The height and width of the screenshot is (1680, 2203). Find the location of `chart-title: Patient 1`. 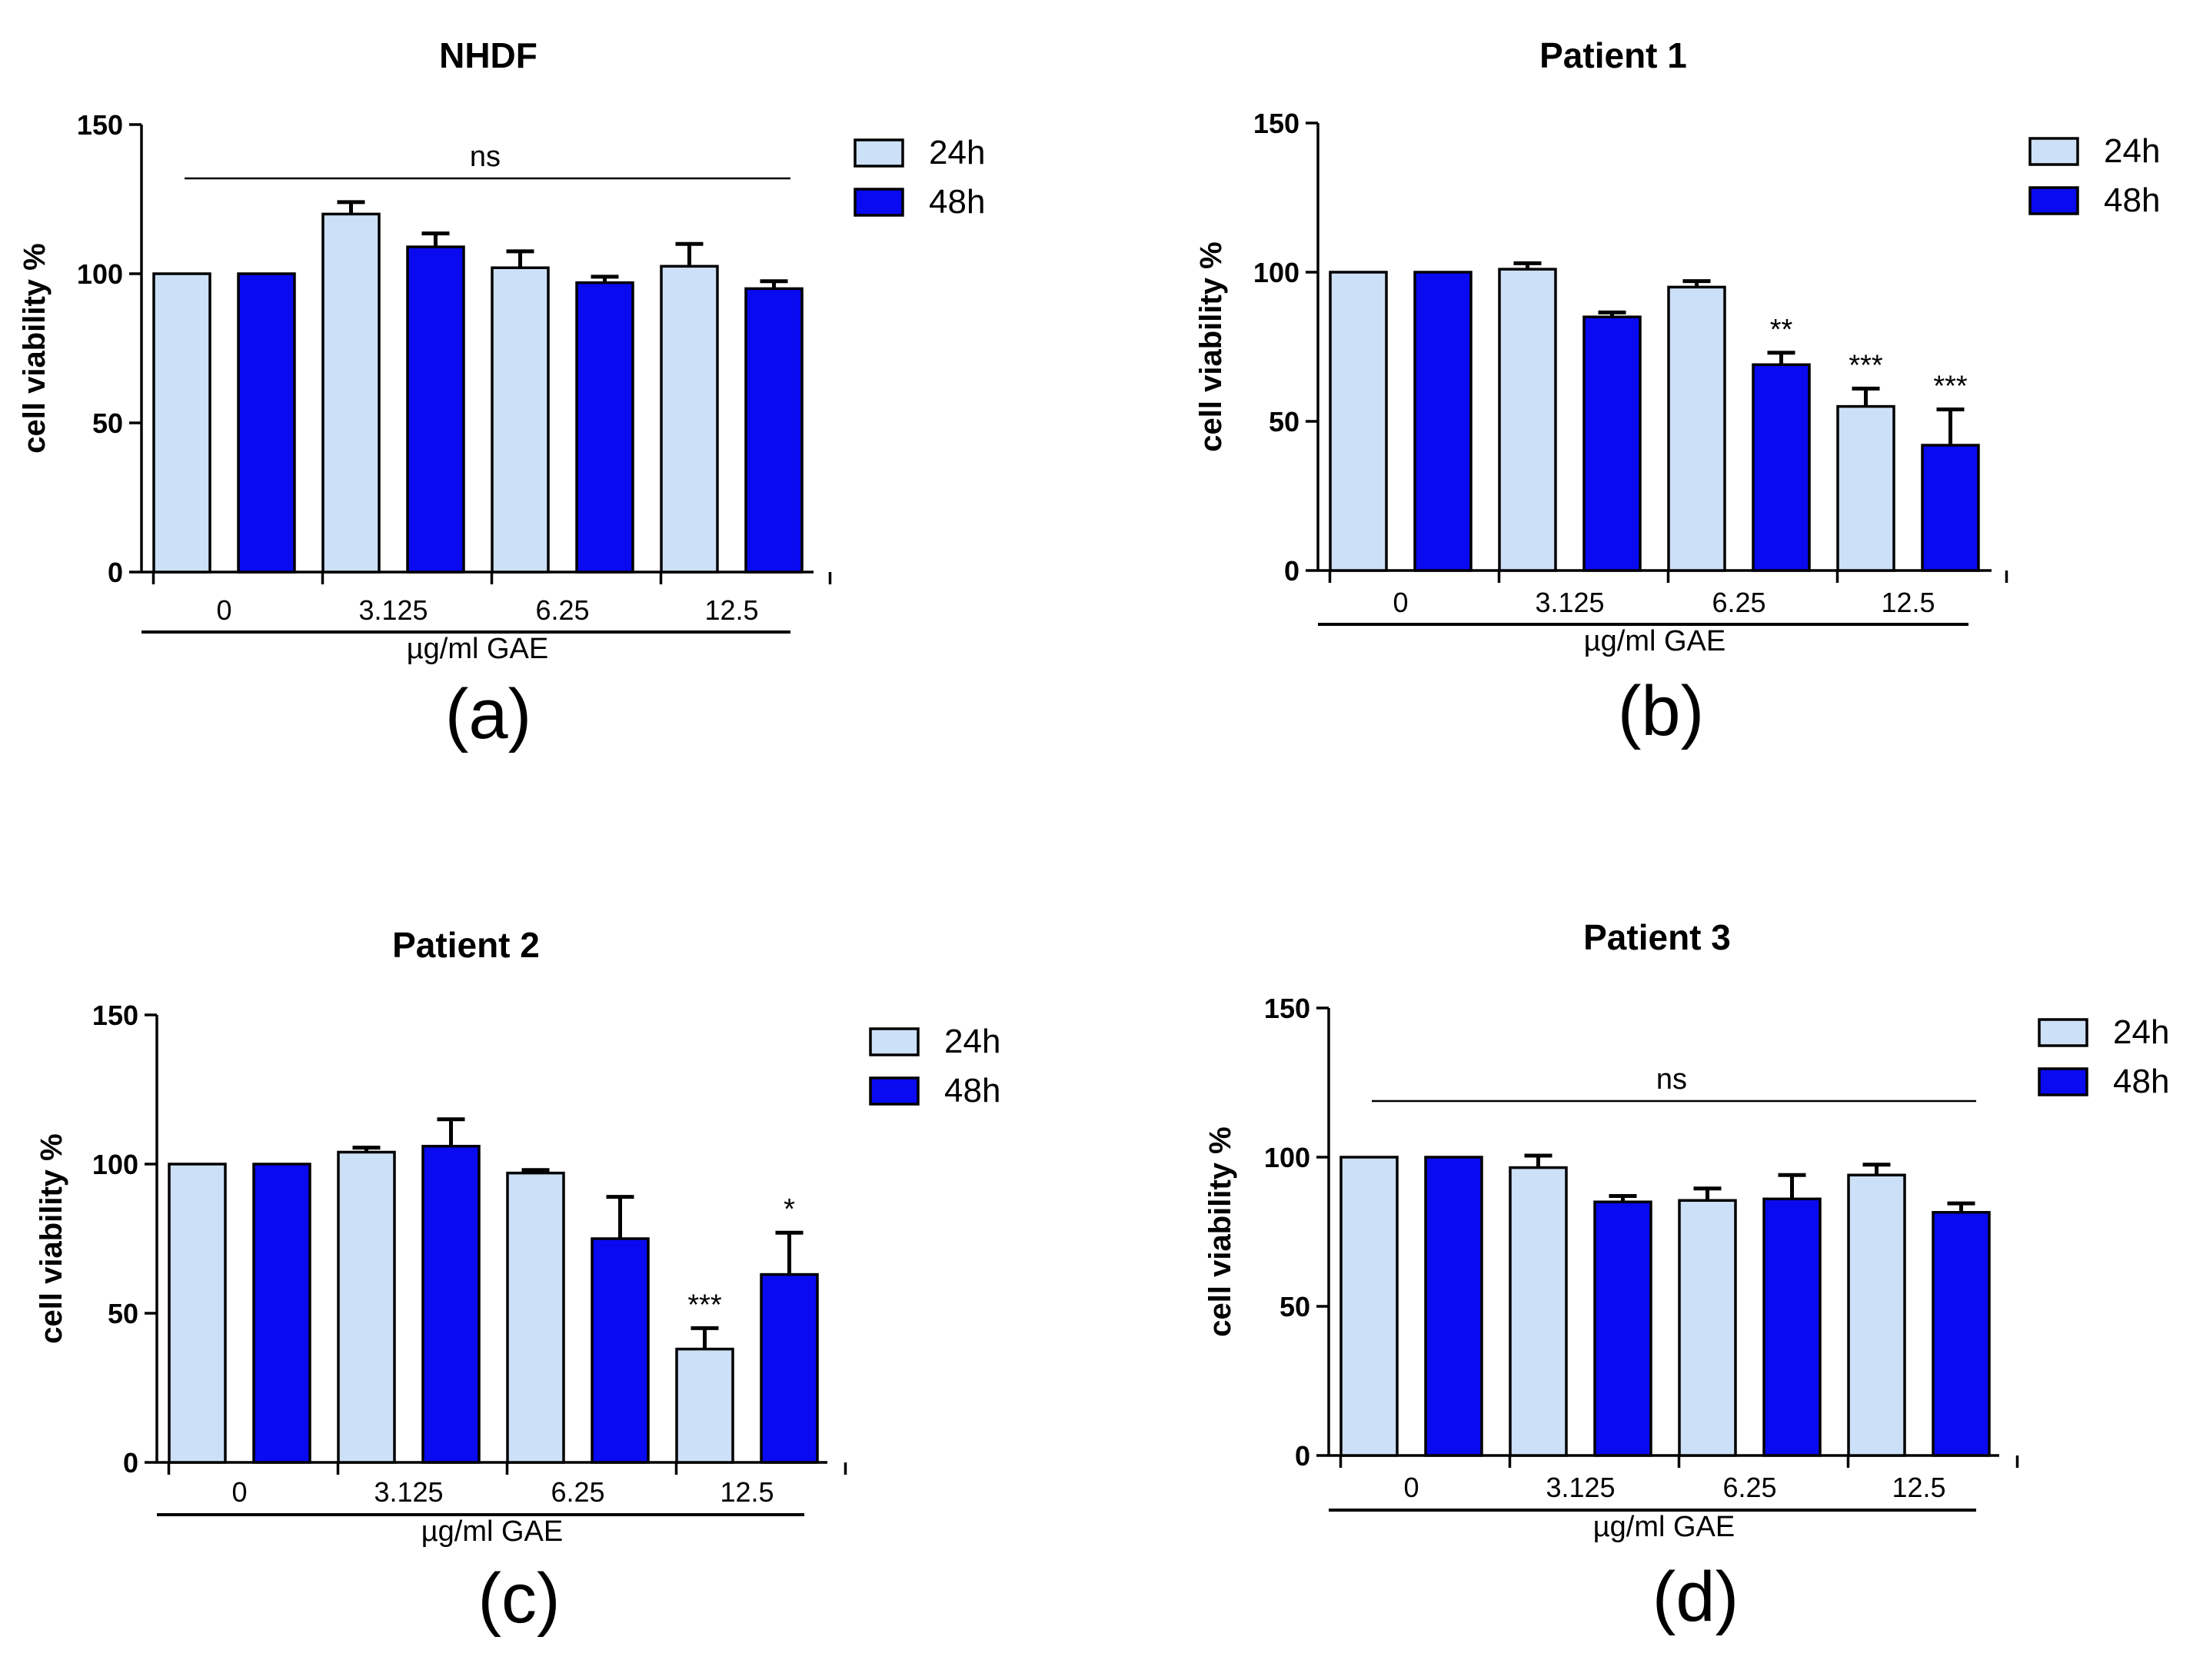

chart-title: Patient 1 is located at coordinates (1613, 55).